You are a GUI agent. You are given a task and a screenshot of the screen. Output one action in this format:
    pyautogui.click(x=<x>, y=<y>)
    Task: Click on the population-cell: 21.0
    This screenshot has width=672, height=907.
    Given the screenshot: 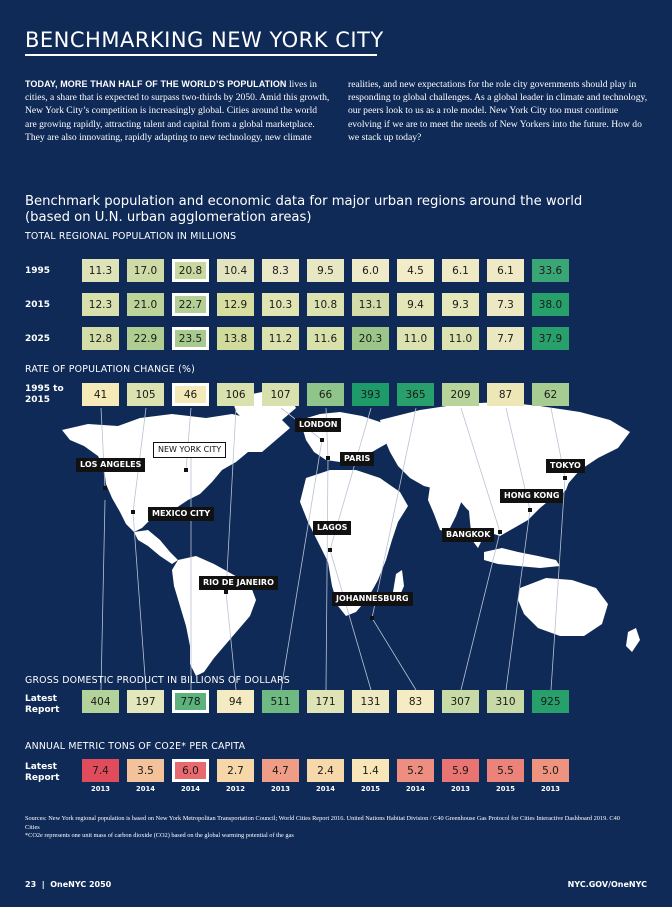 What is the action you would take?
    pyautogui.click(x=145, y=304)
    